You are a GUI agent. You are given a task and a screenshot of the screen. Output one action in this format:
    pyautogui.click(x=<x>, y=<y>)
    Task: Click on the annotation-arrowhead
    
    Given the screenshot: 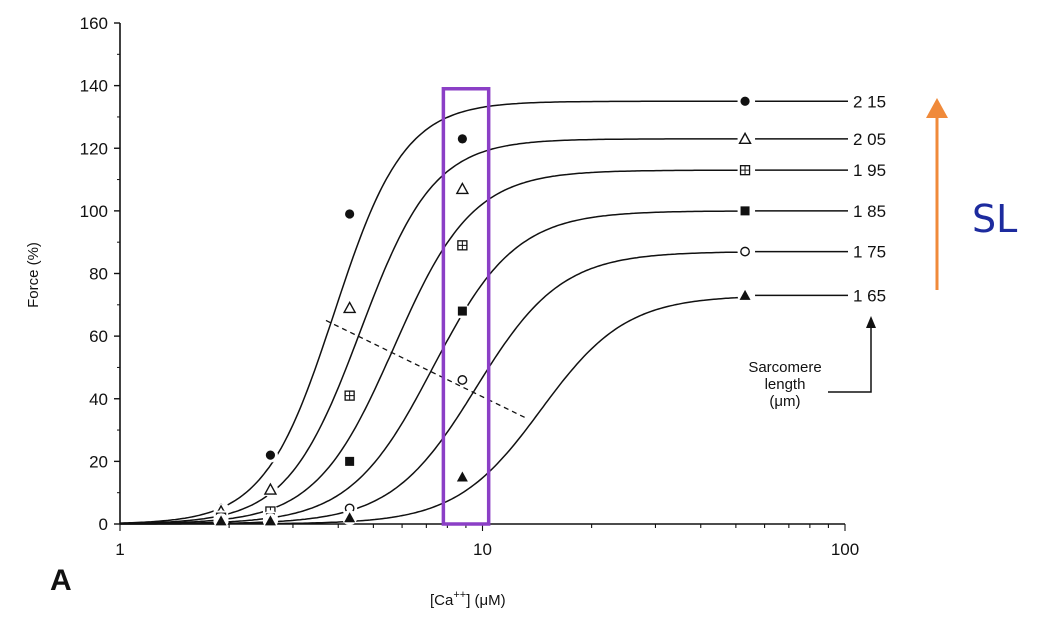 What is the action you would take?
    pyautogui.click(x=871, y=322)
    